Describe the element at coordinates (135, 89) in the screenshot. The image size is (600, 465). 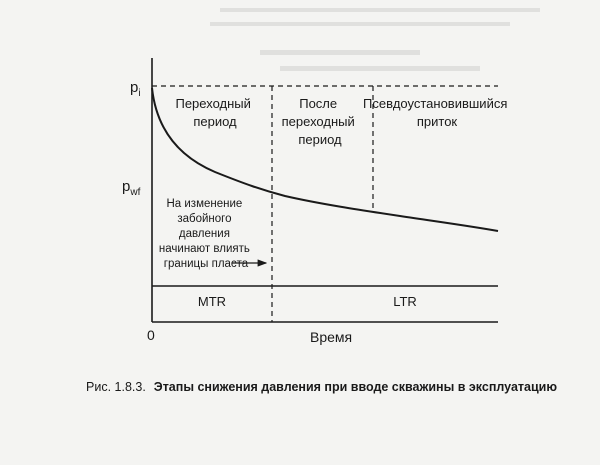
I see `pi-label: pi` at that location.